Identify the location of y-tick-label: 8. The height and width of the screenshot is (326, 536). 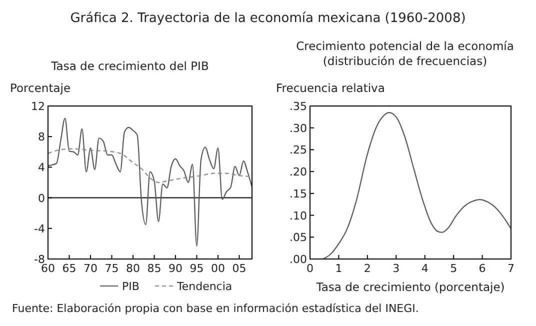
(41, 137).